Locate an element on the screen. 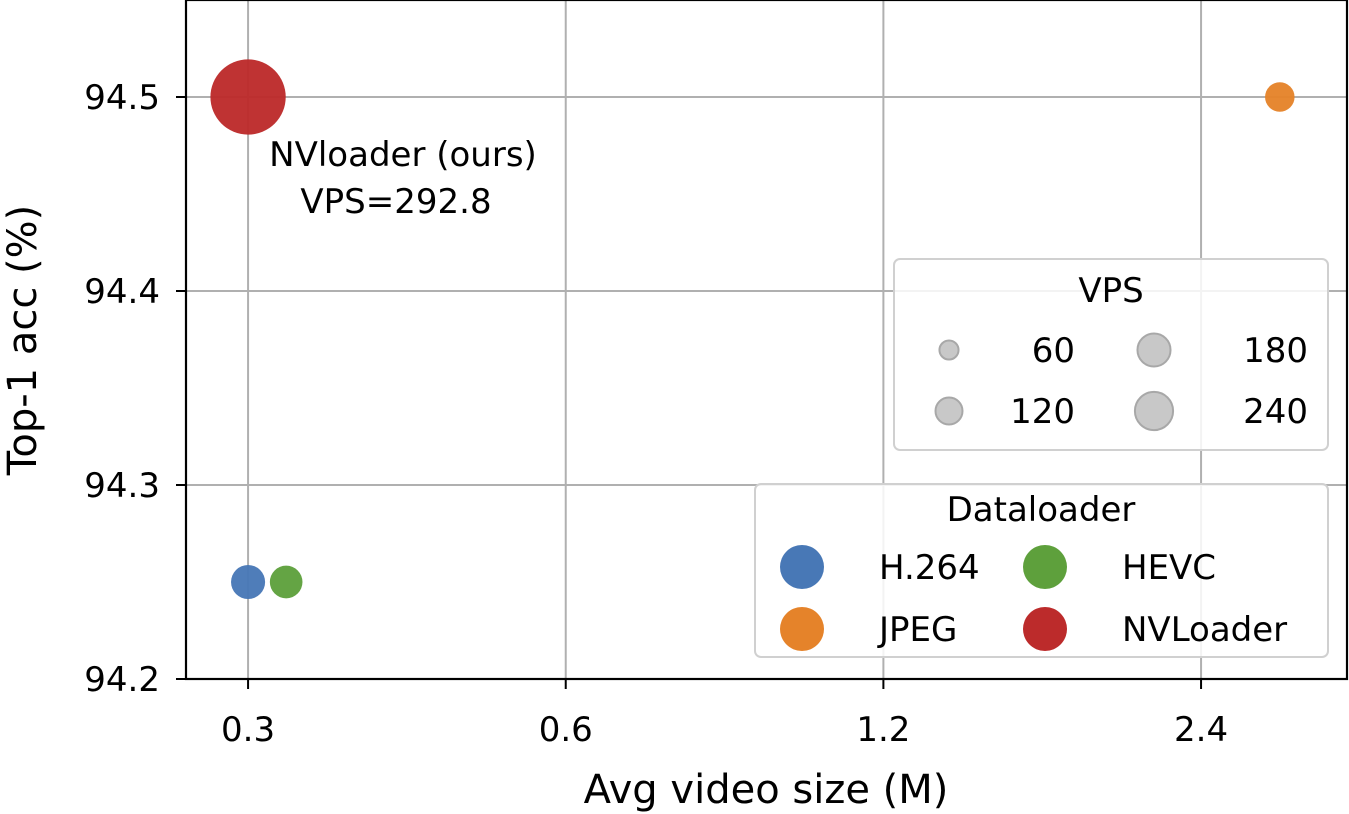  y-tick-label: 94.4 is located at coordinates (122, 292).